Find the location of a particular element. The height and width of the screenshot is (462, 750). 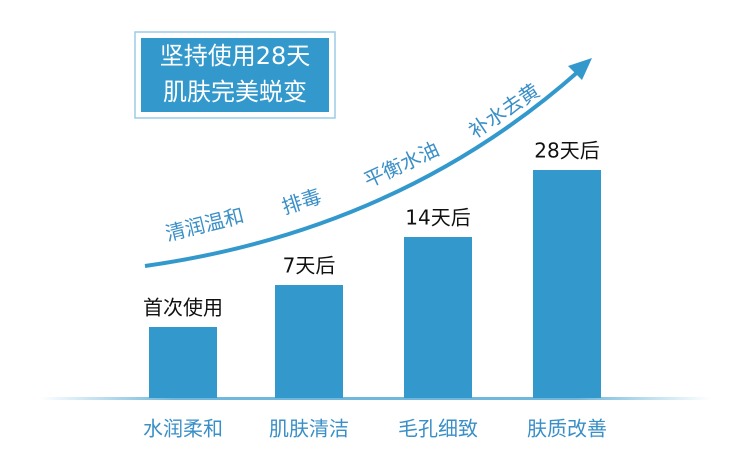

trend-arrowhead is located at coordinates (580, 69).